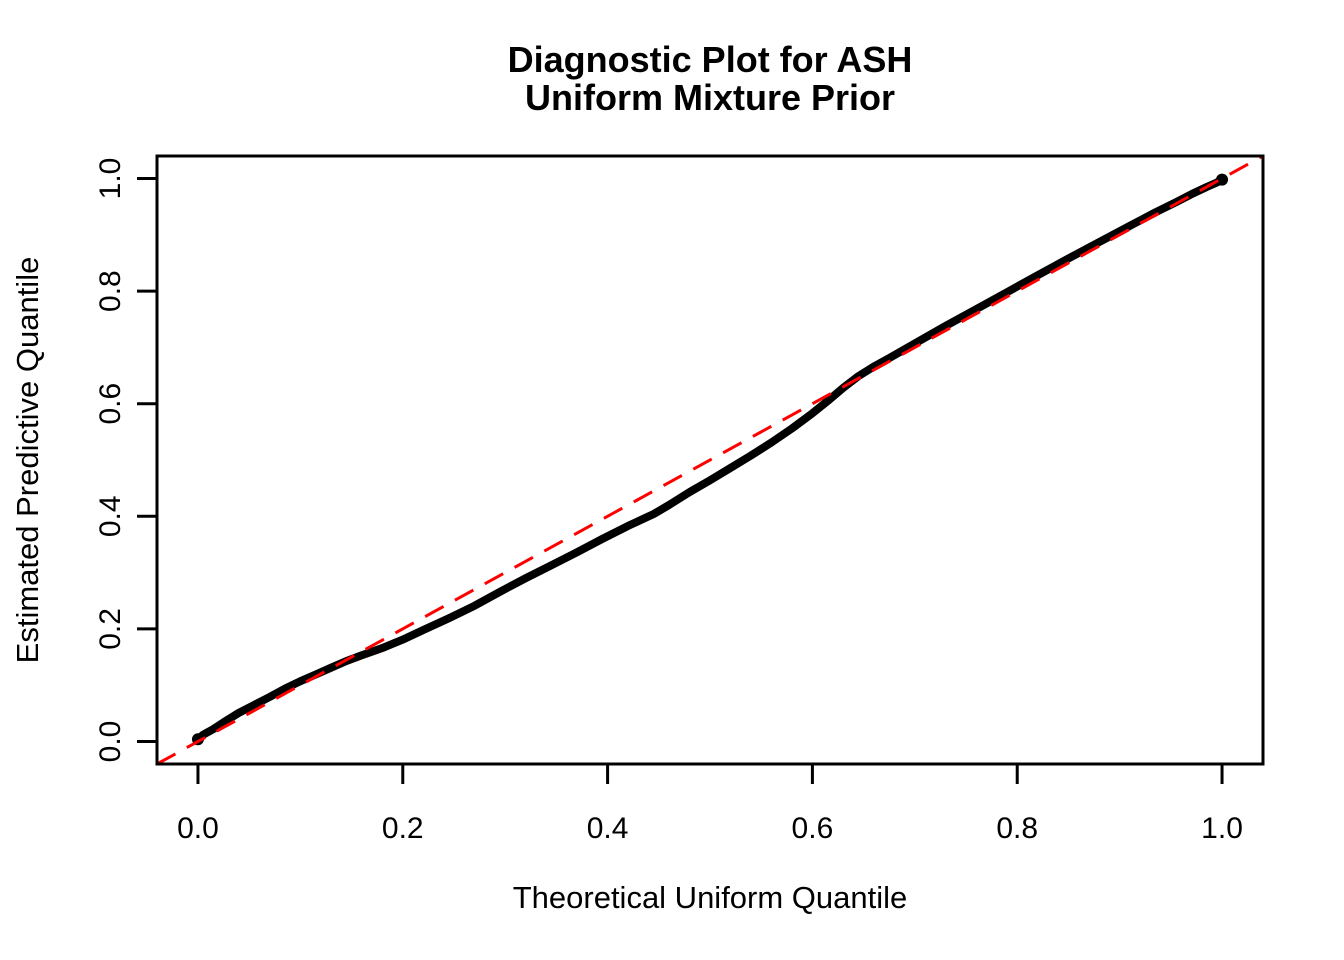 This screenshot has height=960, width=1344. What do you see at coordinates (110, 179) in the screenshot?
I see `y-axis-tick-label: 1.0` at bounding box center [110, 179].